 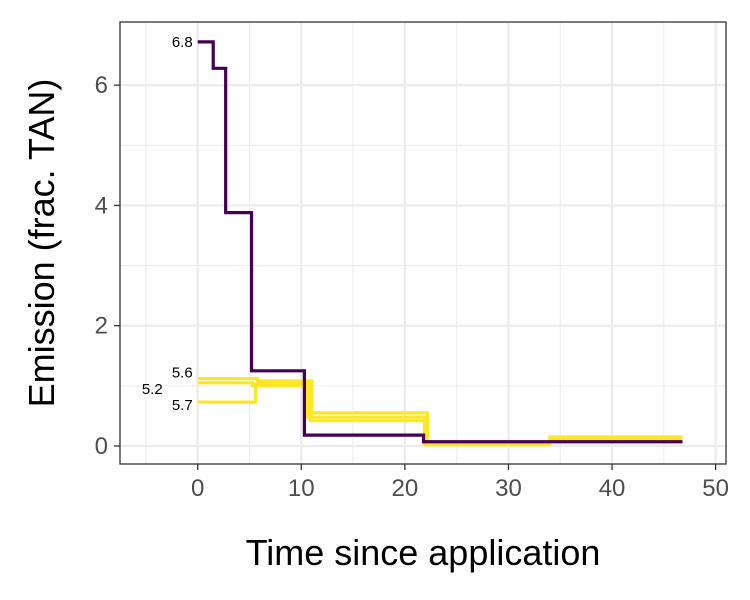 What do you see at coordinates (405, 488) in the screenshot?
I see `x-tick-label: 20` at bounding box center [405, 488].